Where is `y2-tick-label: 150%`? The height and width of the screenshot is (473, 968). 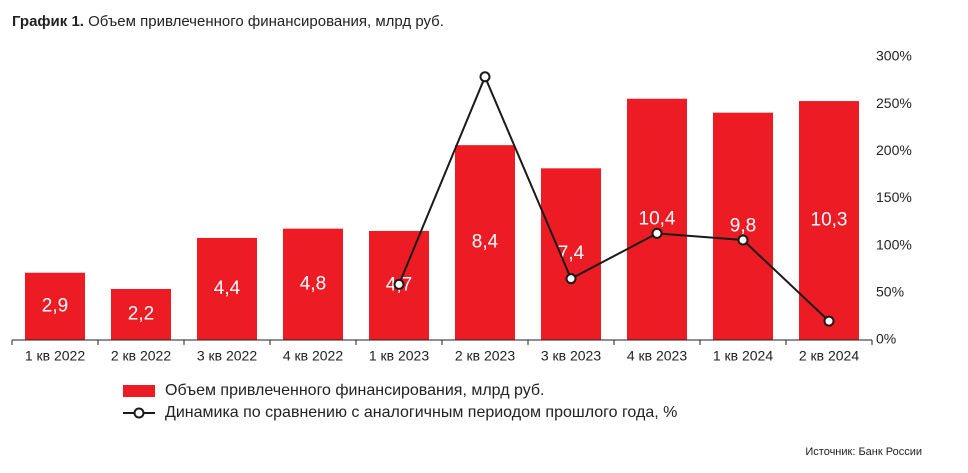
y2-tick-label: 150% is located at coordinates (894, 197).